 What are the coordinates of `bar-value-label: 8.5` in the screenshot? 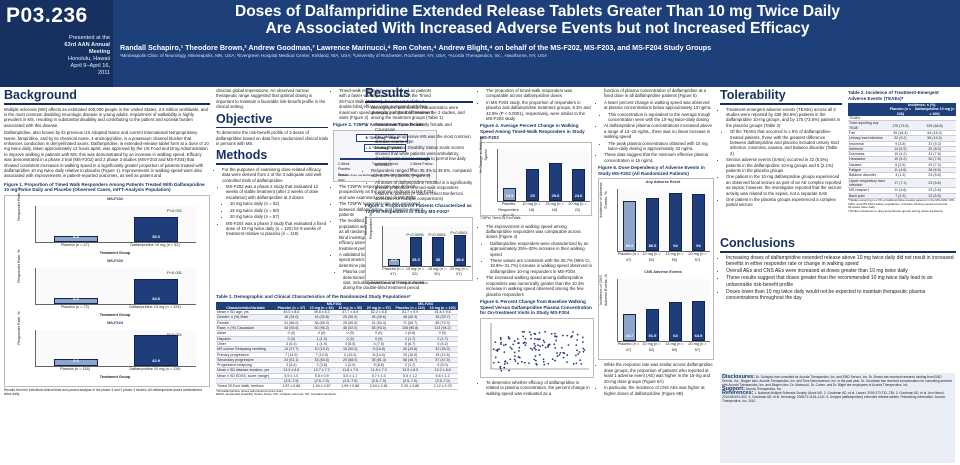 It's located at (394, 260).